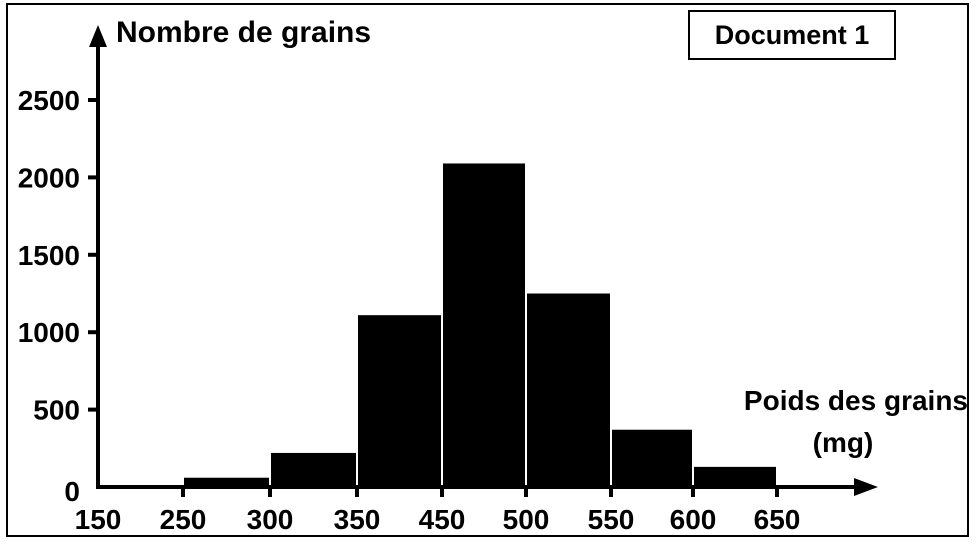  I want to click on x-tick-label: 650, so click(777, 519).